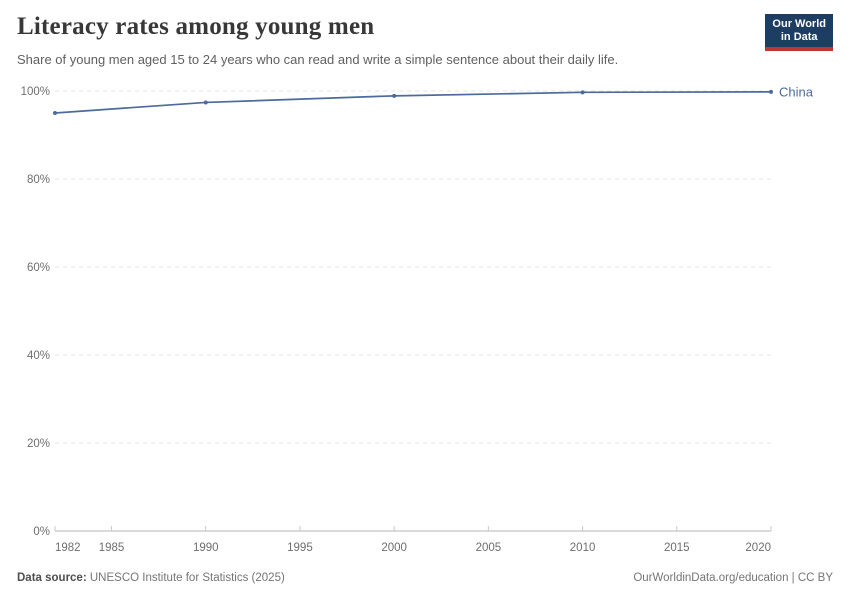  Describe the element at coordinates (38, 180) in the screenshot. I see `y-tick-label: 80%` at that location.